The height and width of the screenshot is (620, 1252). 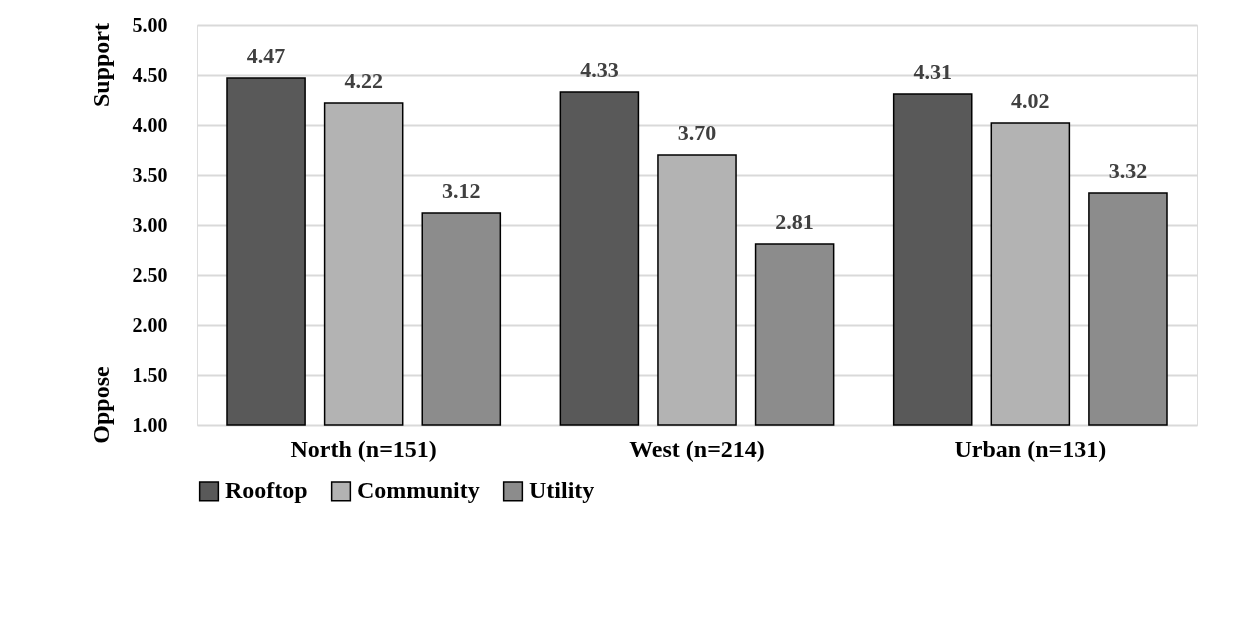 I want to click on data-label: 4.02, so click(x=1030, y=100).